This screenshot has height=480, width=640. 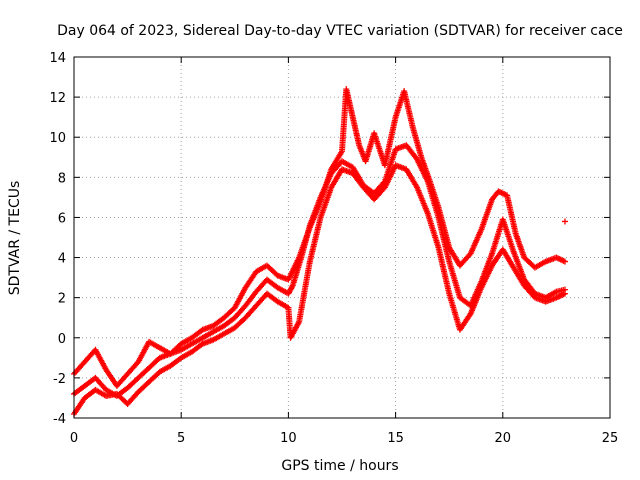 What do you see at coordinates (74, 438) in the screenshot?
I see `x-tick-label: 0` at bounding box center [74, 438].